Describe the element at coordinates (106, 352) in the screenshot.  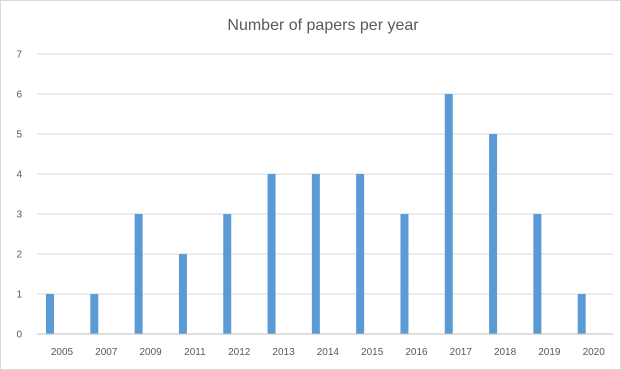
I see `x-tick-label: 2007` at that location.